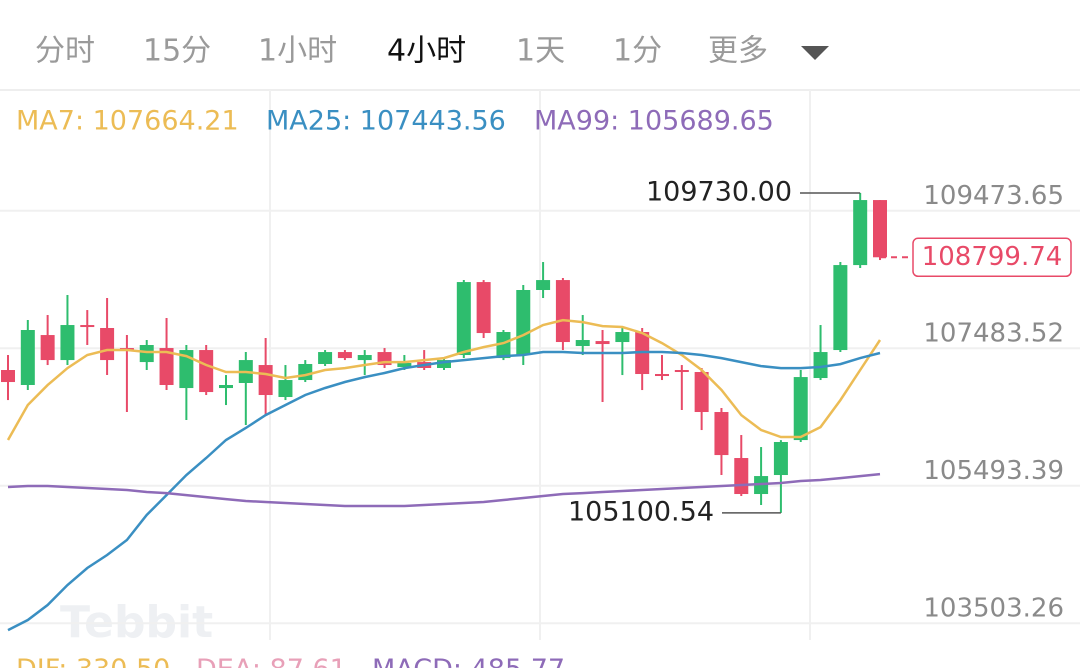 The height and width of the screenshot is (668, 1080). Describe the element at coordinates (386, 121) in the screenshot. I see `legend-entry: MA25: 107443.56` at that location.